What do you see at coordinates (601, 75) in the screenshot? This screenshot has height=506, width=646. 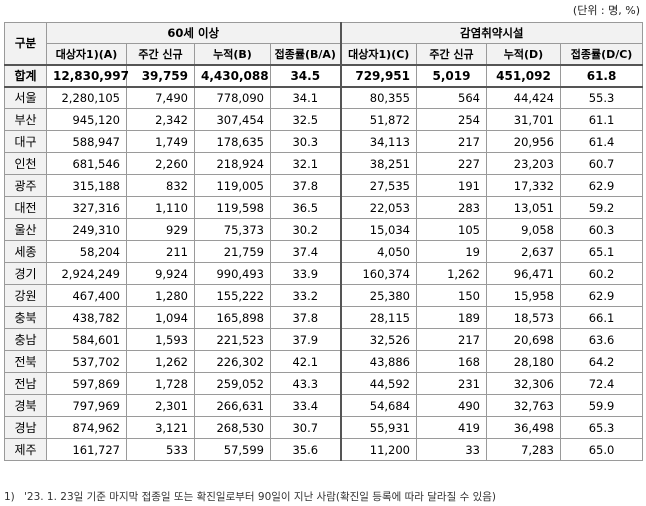 I see `value-cell: 61.8` at bounding box center [601, 75].